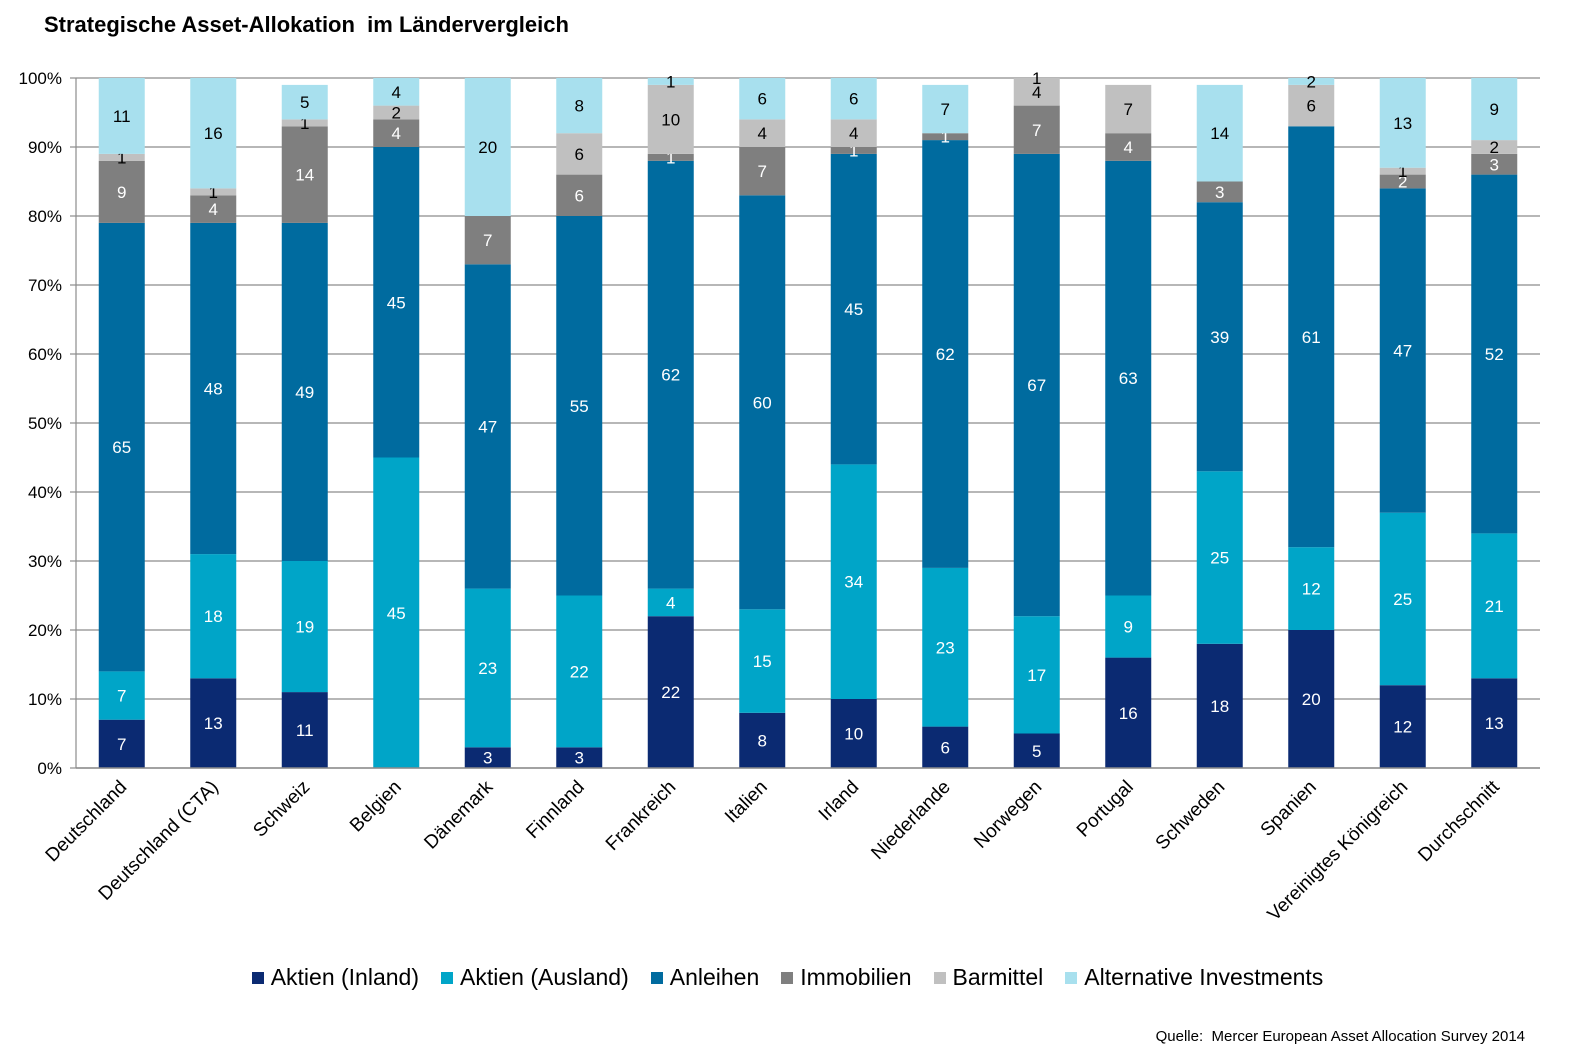 This screenshot has height=1063, width=1575. Describe the element at coordinates (856, 977) in the screenshot. I see `legend-label: Immobilien` at that location.